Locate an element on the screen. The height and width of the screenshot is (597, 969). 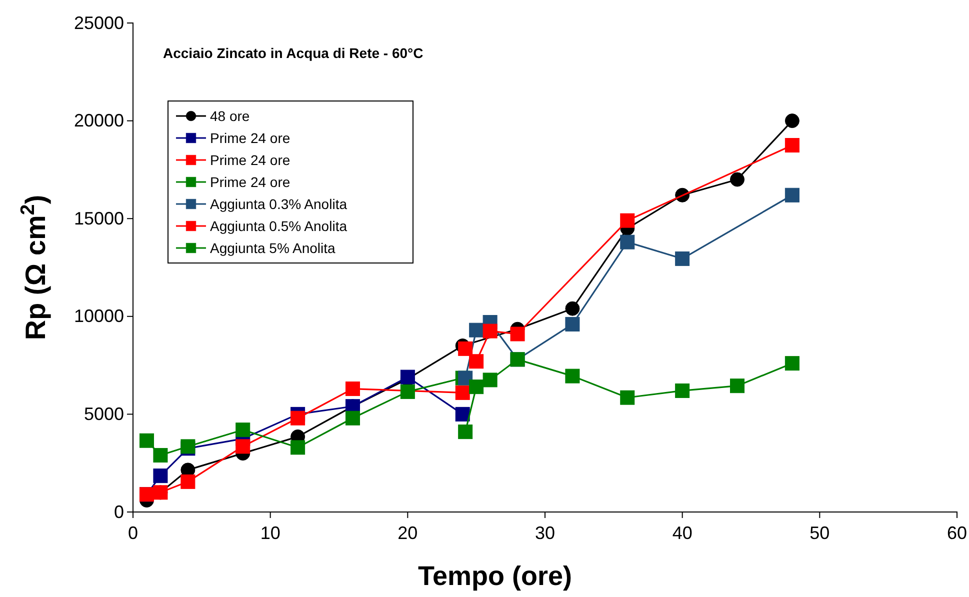
legend-label: 48 ore is located at coordinates (230, 116).